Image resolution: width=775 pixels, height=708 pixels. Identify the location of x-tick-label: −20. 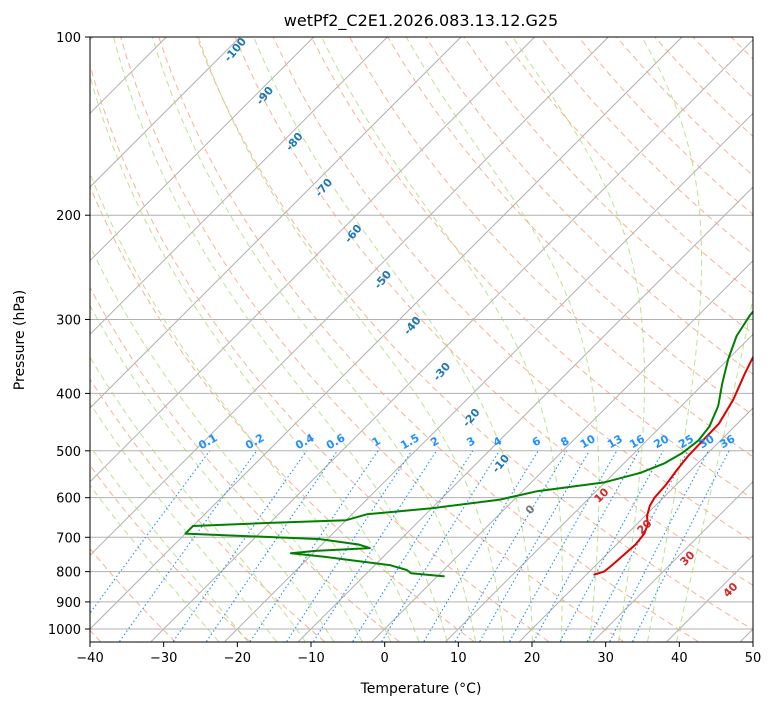
(237, 658).